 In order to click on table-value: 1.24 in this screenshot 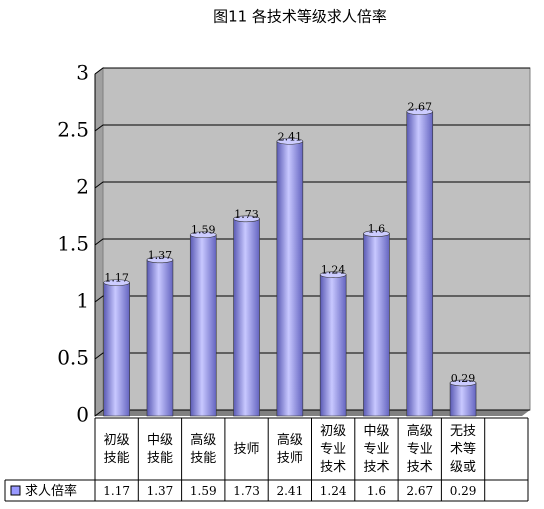, I will do `click(333, 491)`.